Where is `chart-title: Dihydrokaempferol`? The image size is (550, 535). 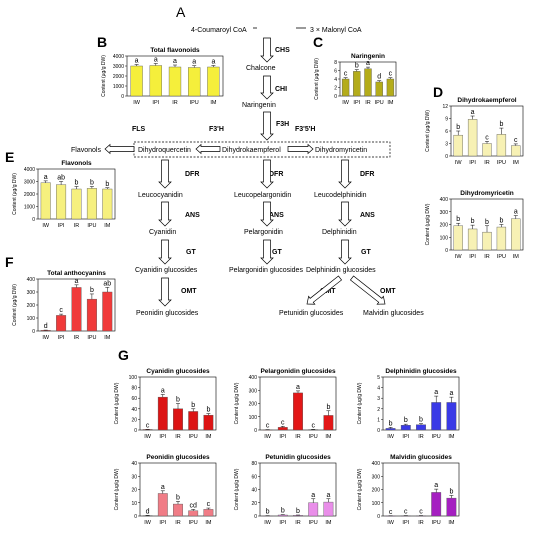
chart-title: Dihydrokaempferol is located at coordinates (486, 100).